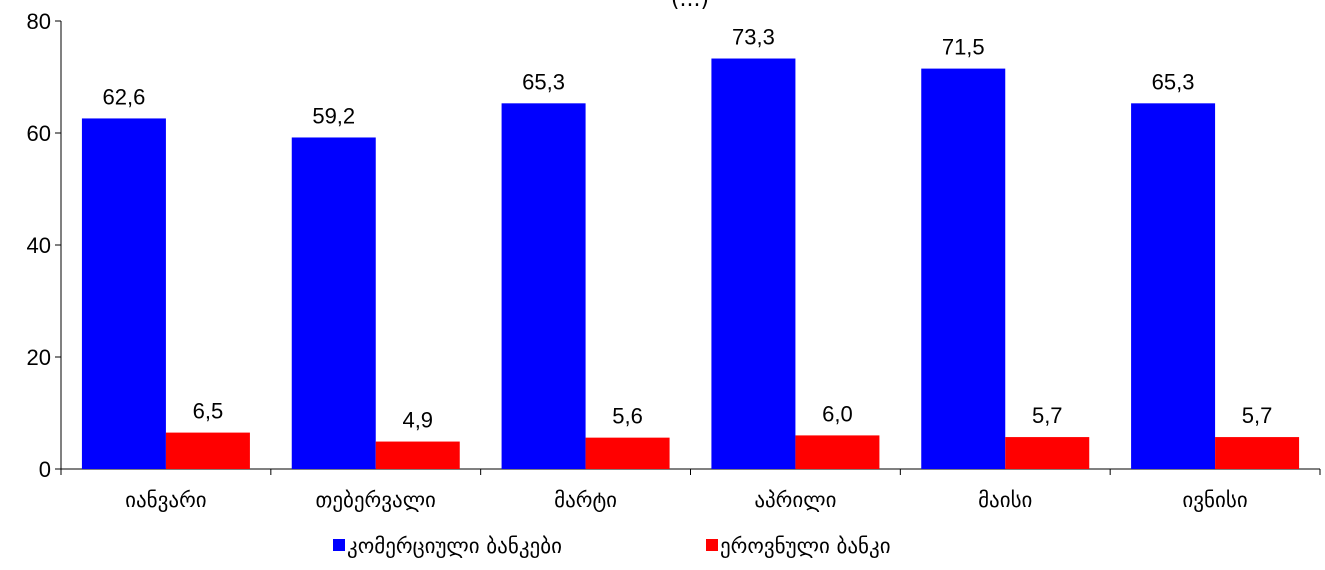  Describe the element at coordinates (208, 411) in the screenshot. I see `data-label: 6,5` at that location.